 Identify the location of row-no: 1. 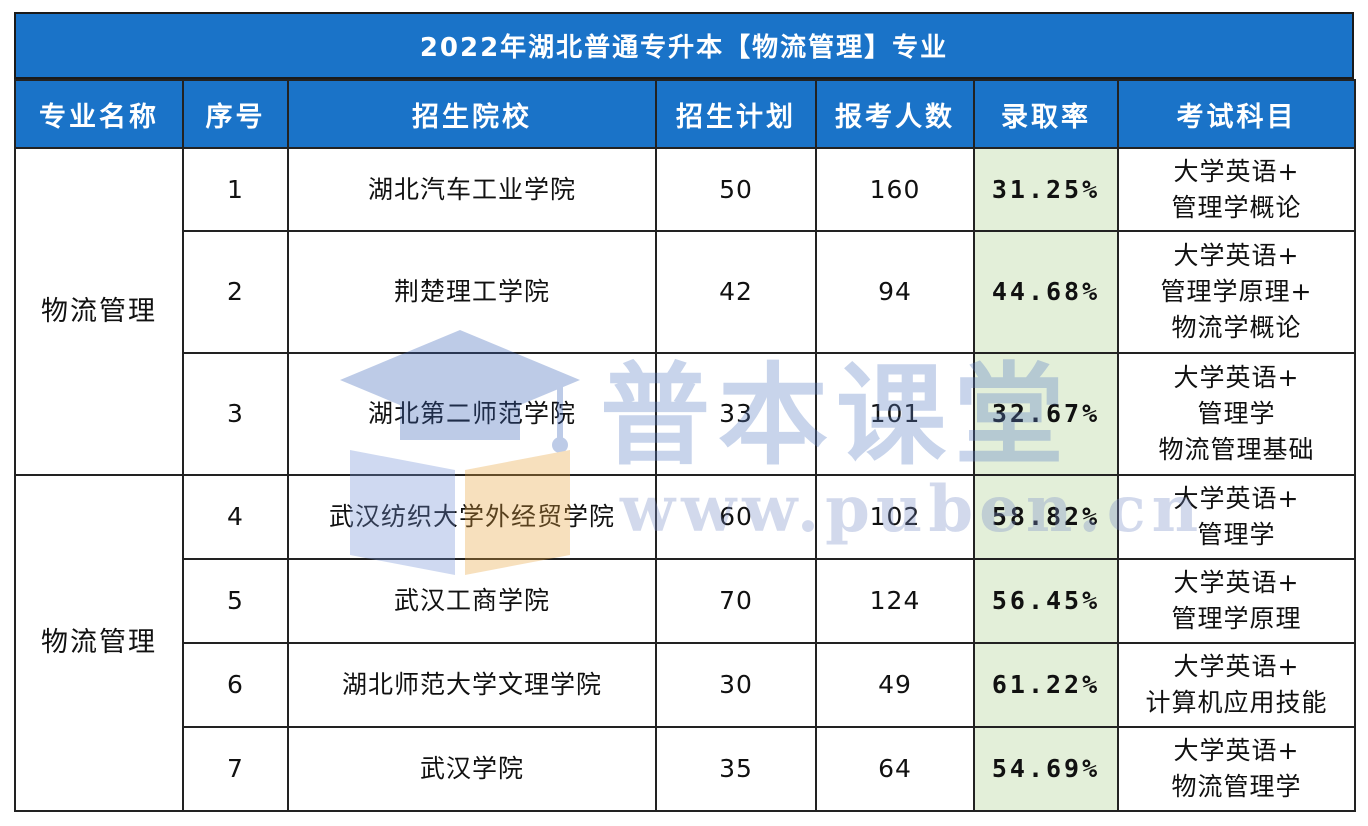
(235, 189).